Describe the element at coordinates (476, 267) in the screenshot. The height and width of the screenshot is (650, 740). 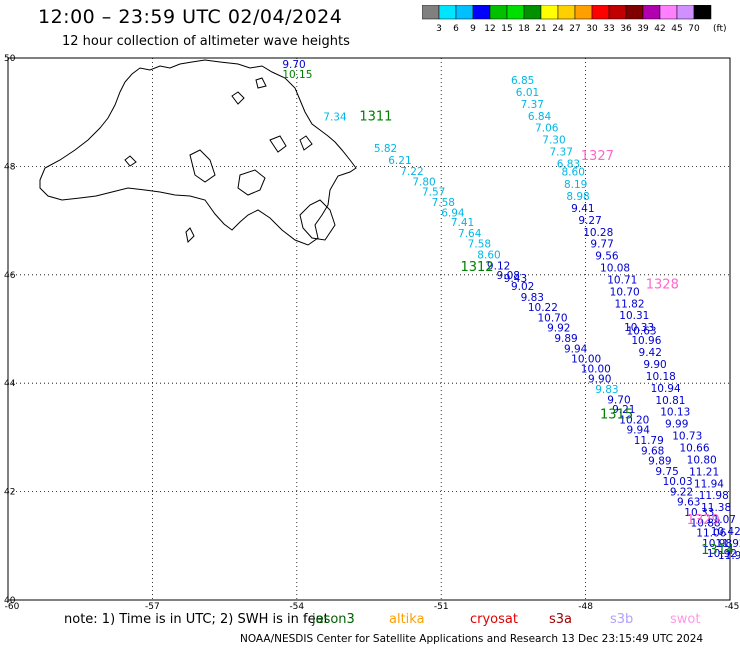
I see `pass-number-label: 1312` at that location.